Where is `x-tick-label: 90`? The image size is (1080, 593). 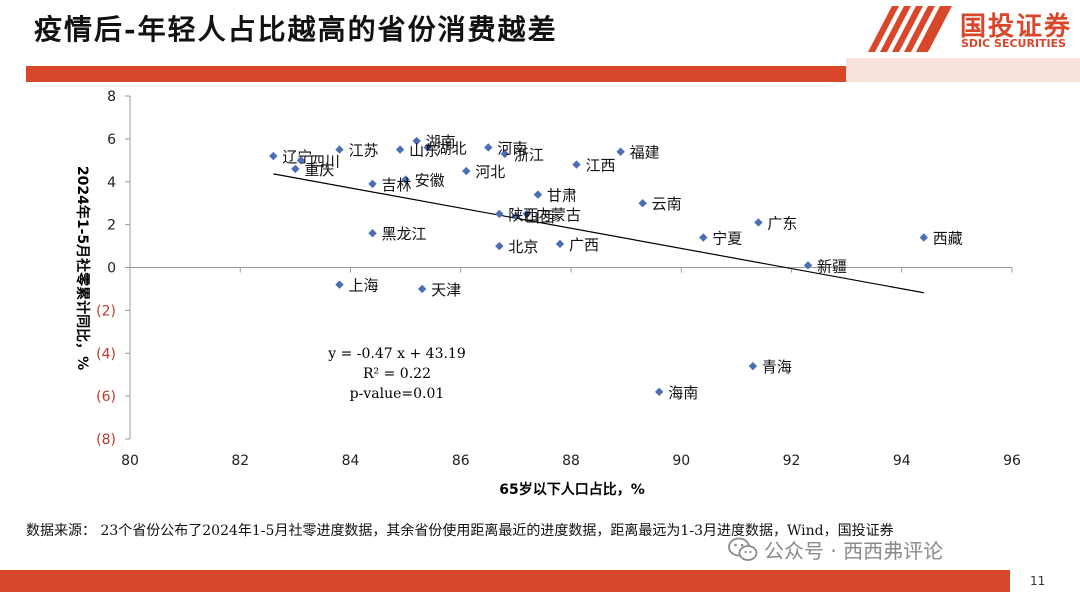
x-tick-label: 90 is located at coordinates (681, 461).